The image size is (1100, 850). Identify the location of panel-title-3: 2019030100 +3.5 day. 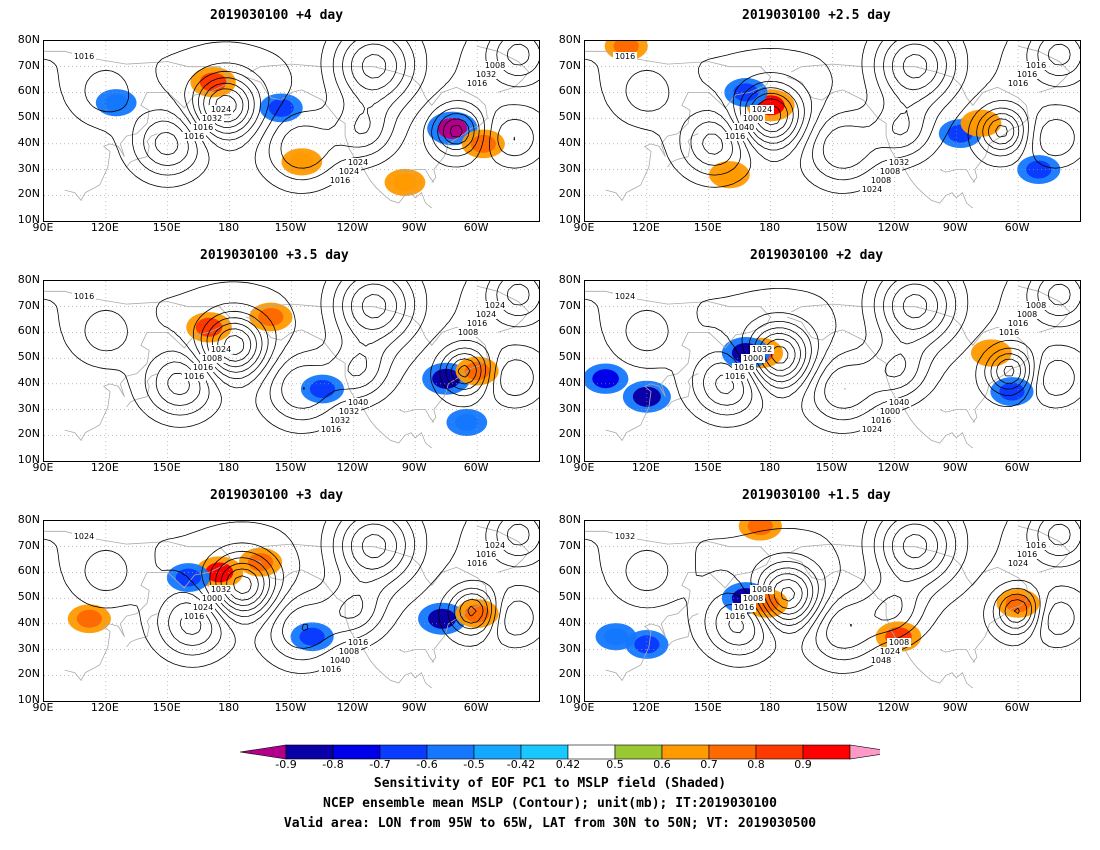
(274, 255).